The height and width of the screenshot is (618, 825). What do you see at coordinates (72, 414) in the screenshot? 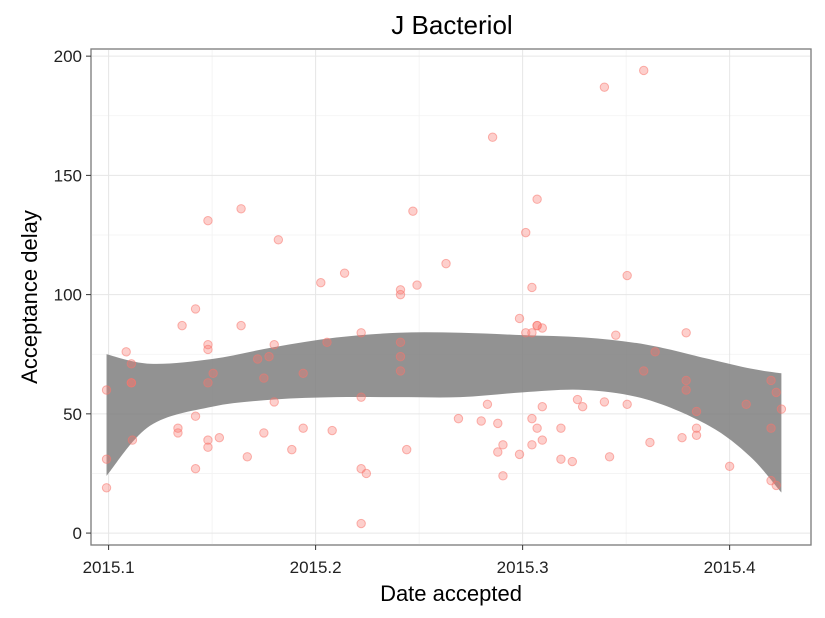
I see `y-tick-label: 50` at bounding box center [72, 414].